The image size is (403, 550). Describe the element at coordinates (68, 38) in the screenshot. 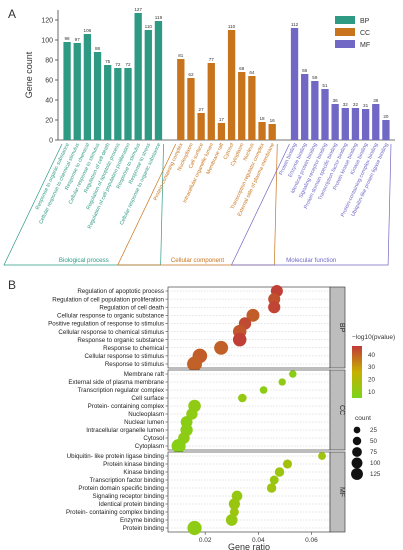

I see `bar-value-label: 98` at that location.